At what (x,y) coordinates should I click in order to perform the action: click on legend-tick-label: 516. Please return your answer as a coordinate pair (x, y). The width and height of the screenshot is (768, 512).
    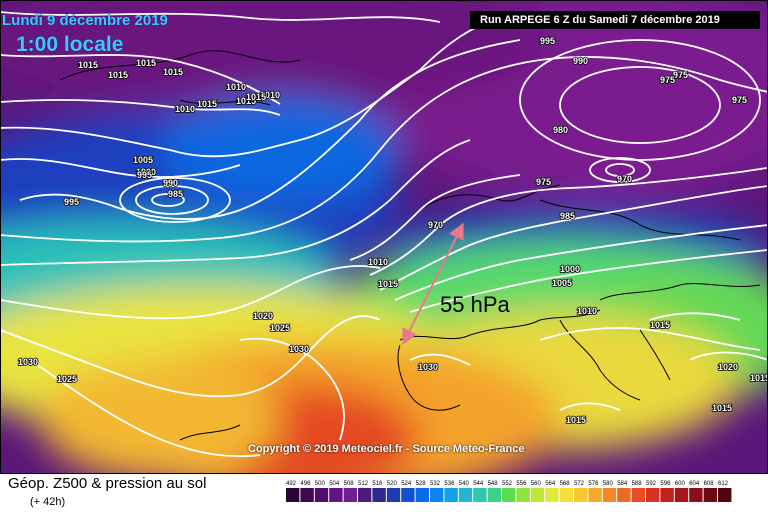
    Looking at the image, I should click on (377, 484).